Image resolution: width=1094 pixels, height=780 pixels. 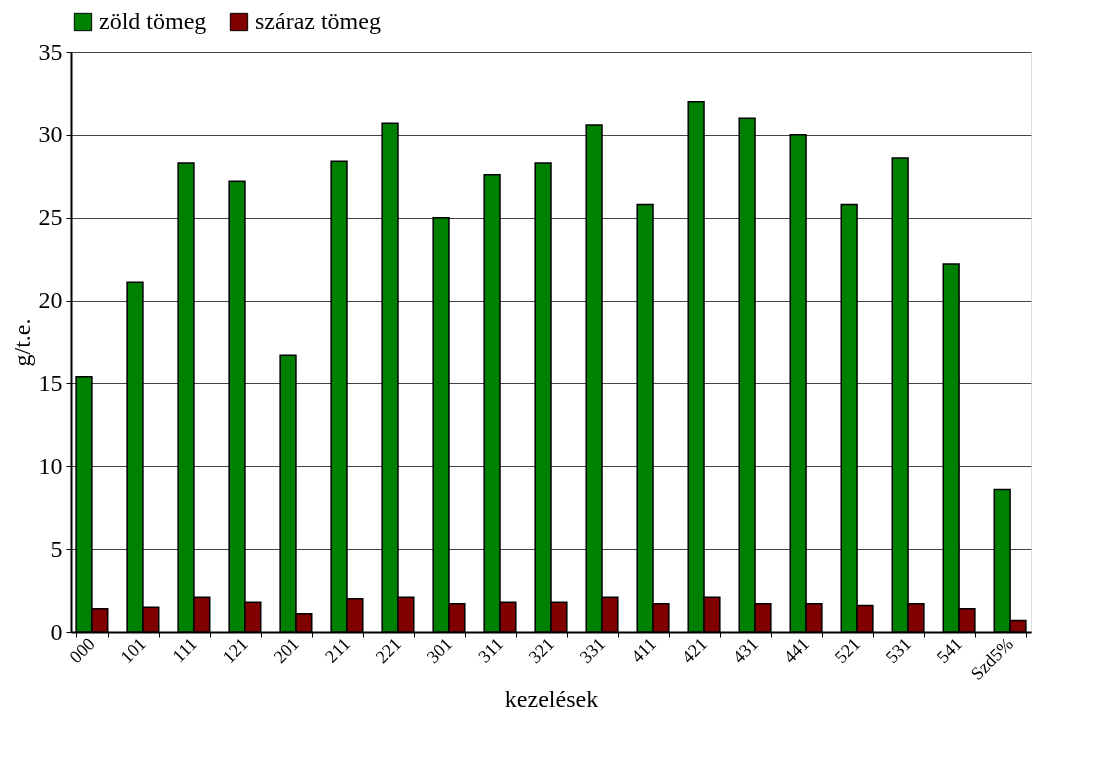 I want to click on x-tick-label: 431, so click(x=745, y=650).